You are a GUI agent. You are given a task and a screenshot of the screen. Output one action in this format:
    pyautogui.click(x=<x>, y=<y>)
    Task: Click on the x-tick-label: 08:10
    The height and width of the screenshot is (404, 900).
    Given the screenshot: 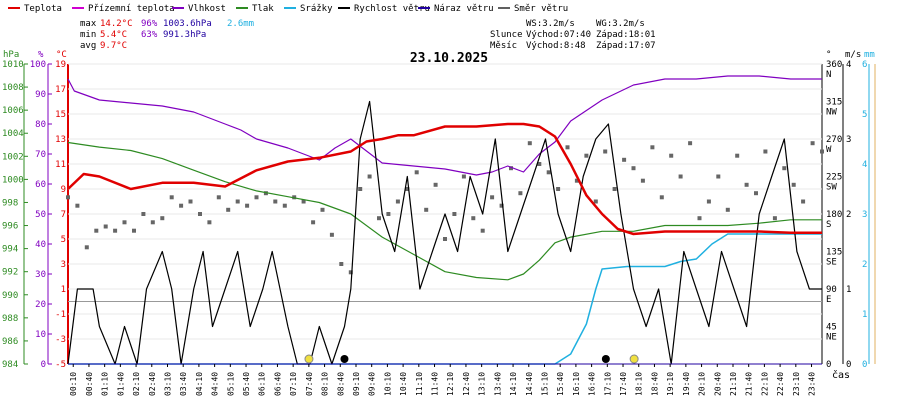 What is the action you would take?
    pyautogui.click(x=325, y=384)
    